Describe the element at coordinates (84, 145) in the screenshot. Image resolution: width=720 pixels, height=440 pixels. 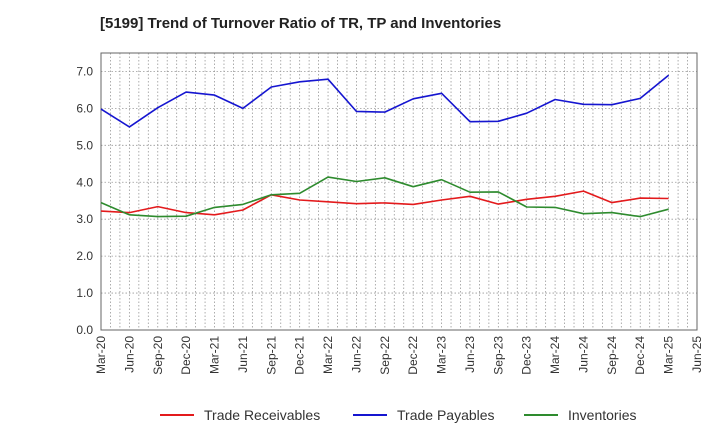
I see `y-tick-label: 5.0` at that location.